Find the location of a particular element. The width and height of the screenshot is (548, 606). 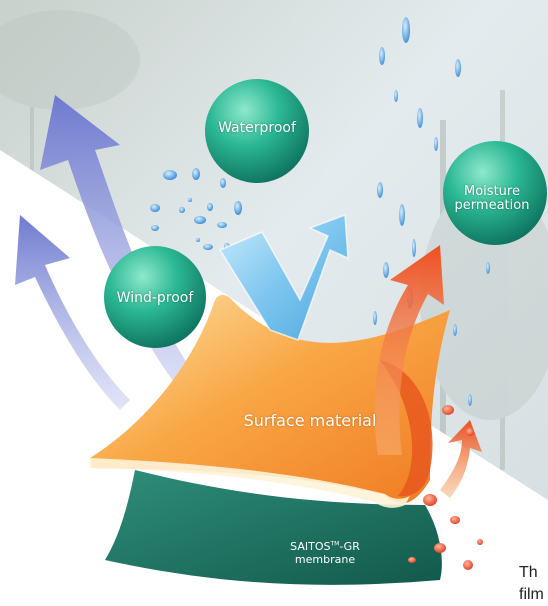

membrane-label: SAITOSTM-GR membrane is located at coordinates (325, 553).